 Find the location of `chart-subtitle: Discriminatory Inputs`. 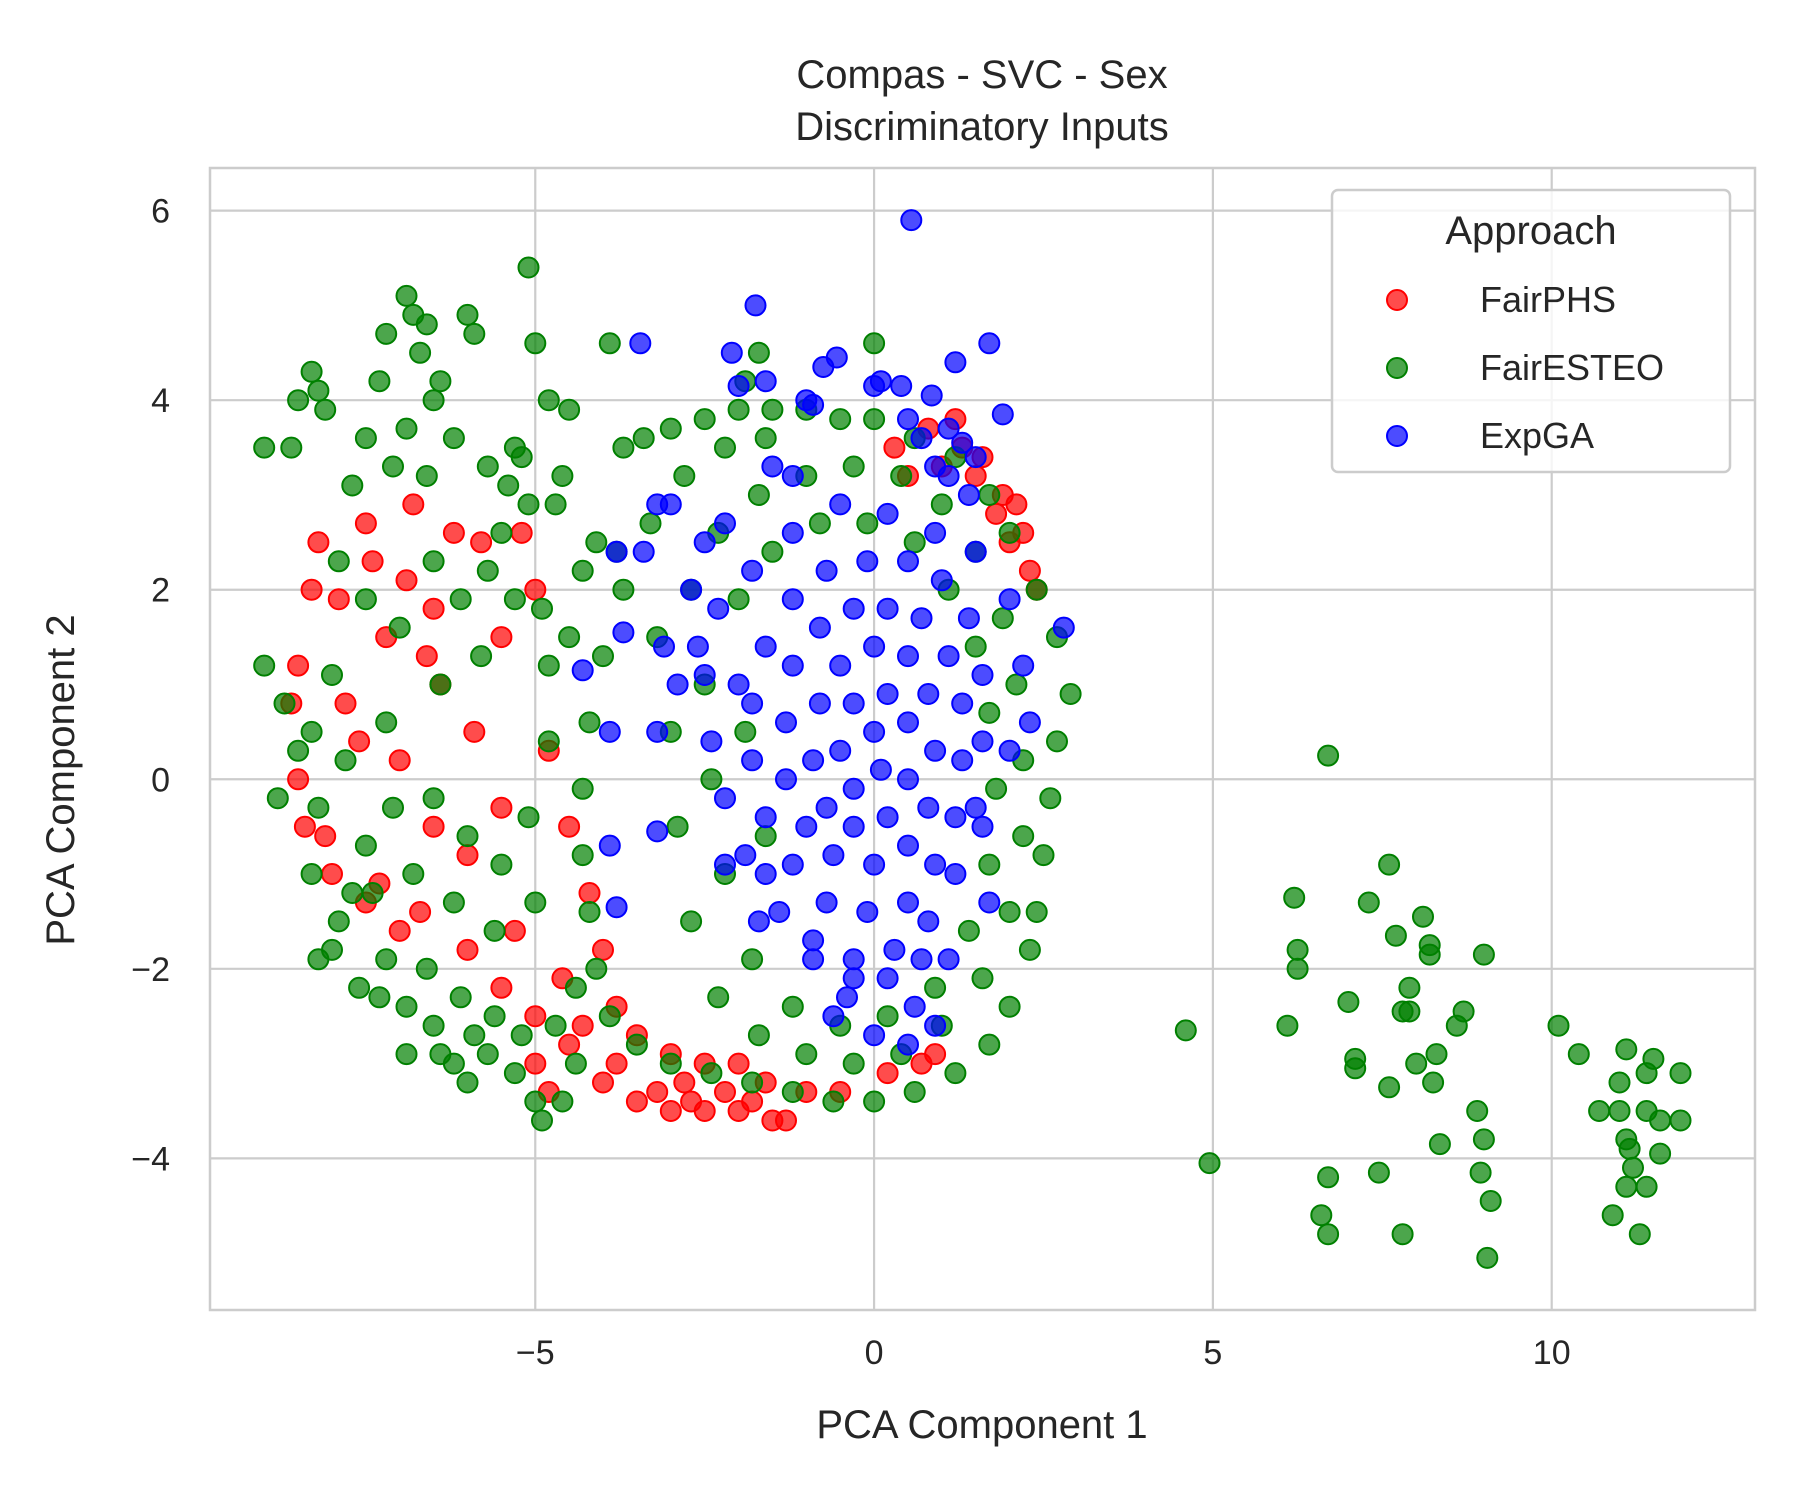

chart-subtitle: Discriminatory Inputs is located at coordinates (981, 127).